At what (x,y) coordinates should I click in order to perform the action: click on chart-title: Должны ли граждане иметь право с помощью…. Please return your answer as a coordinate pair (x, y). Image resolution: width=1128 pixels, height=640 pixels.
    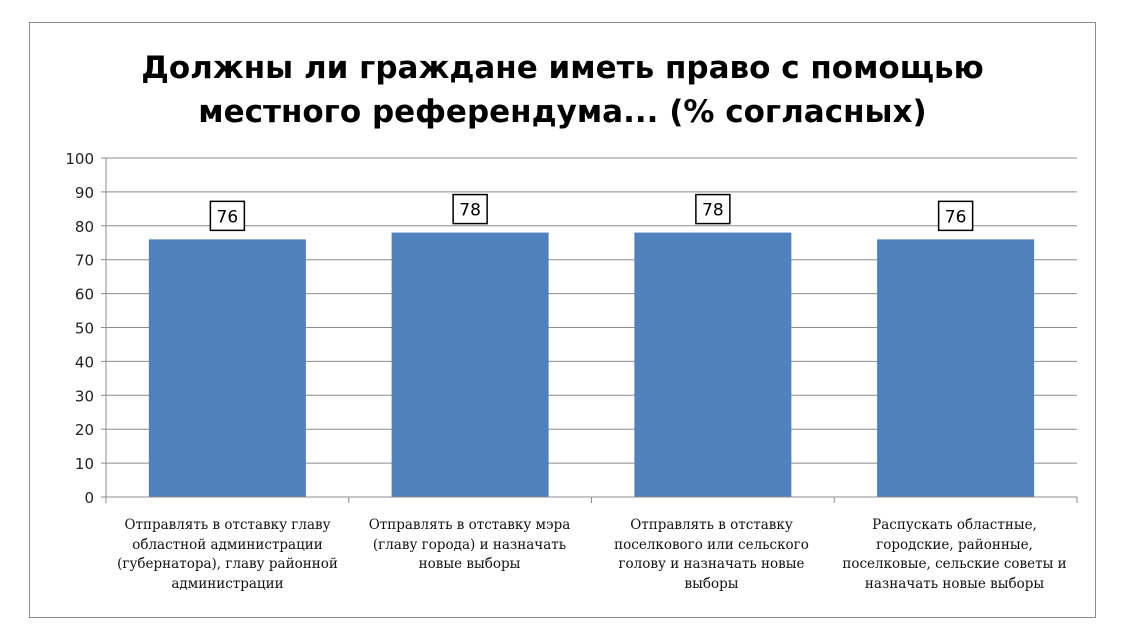
    Looking at the image, I should click on (562, 90).